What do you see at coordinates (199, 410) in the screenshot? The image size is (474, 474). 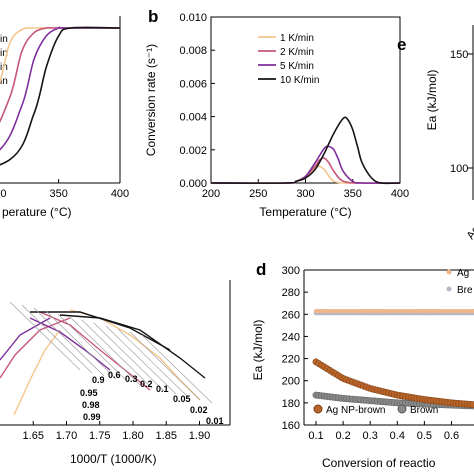 I see `panel-c-conversion-label: 0.02` at bounding box center [199, 410].